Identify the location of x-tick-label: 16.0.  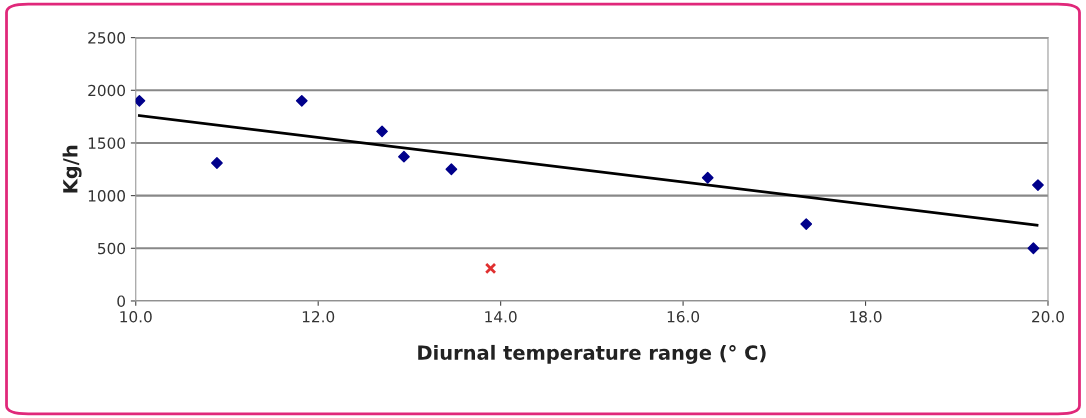
(683, 316).